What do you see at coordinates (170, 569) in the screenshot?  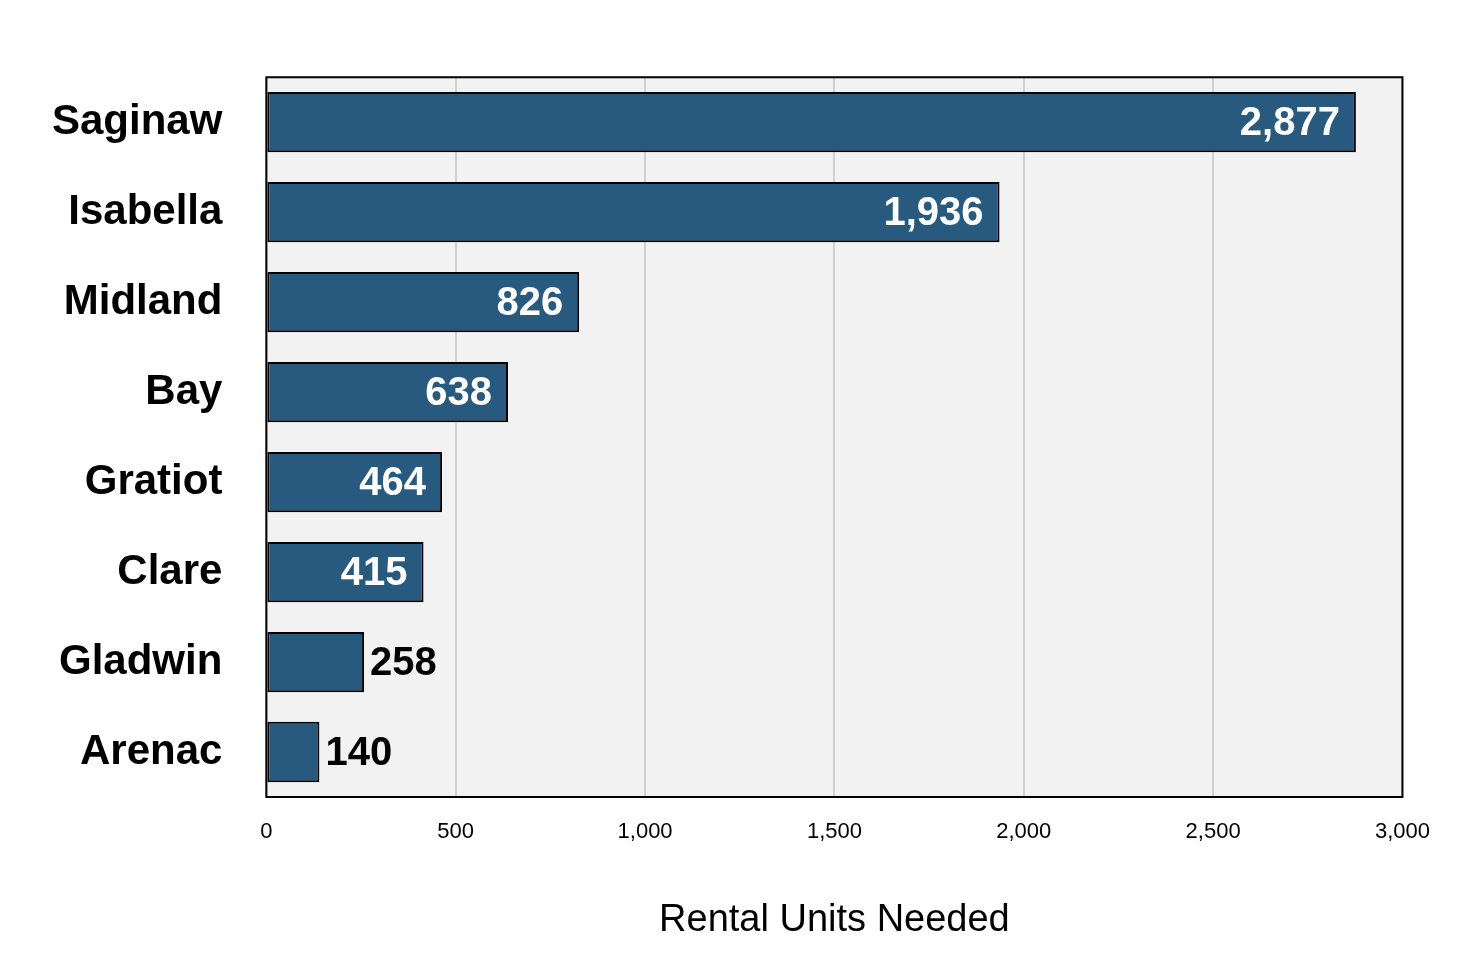 I see `y-tick-label: Clare` at bounding box center [170, 569].